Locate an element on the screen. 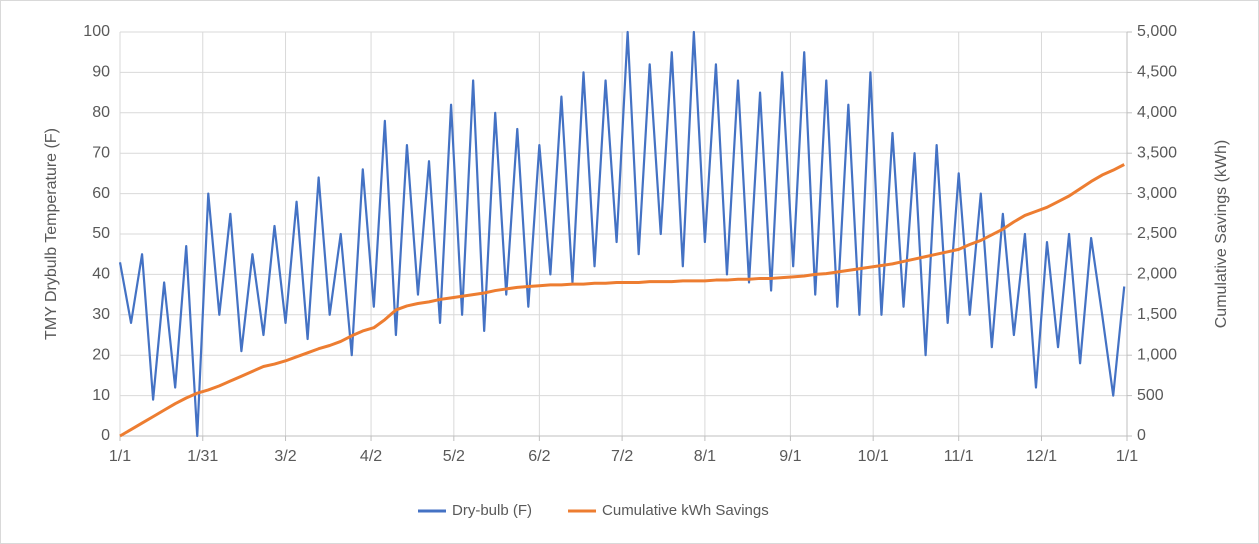 This screenshot has height=544, width=1259. x-tick-label: 4/2 is located at coordinates (371, 456).